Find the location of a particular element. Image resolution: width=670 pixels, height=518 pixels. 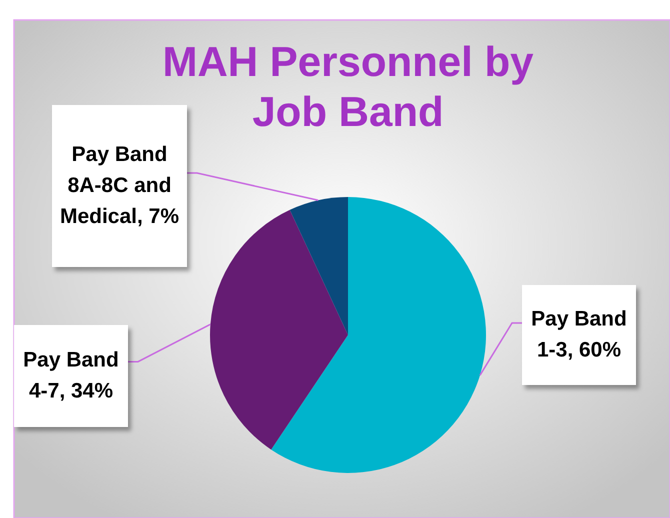

slice-label: Pay Band 4-7, 34% is located at coordinates (71, 375).